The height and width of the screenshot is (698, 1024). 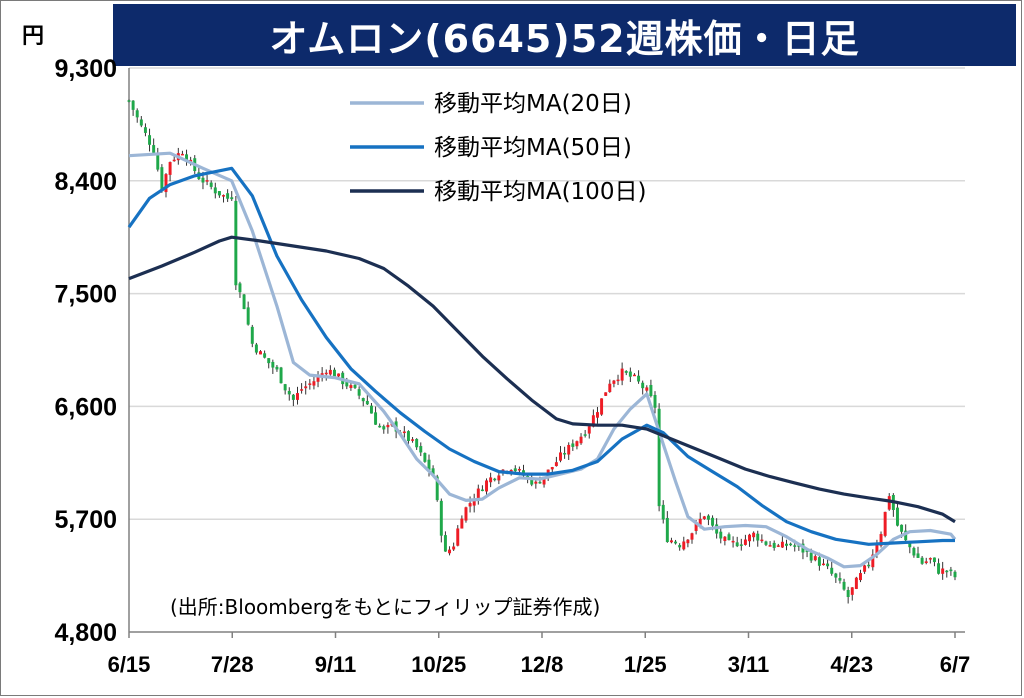 I want to click on x-tick-label: 9/11, so click(x=336, y=664).